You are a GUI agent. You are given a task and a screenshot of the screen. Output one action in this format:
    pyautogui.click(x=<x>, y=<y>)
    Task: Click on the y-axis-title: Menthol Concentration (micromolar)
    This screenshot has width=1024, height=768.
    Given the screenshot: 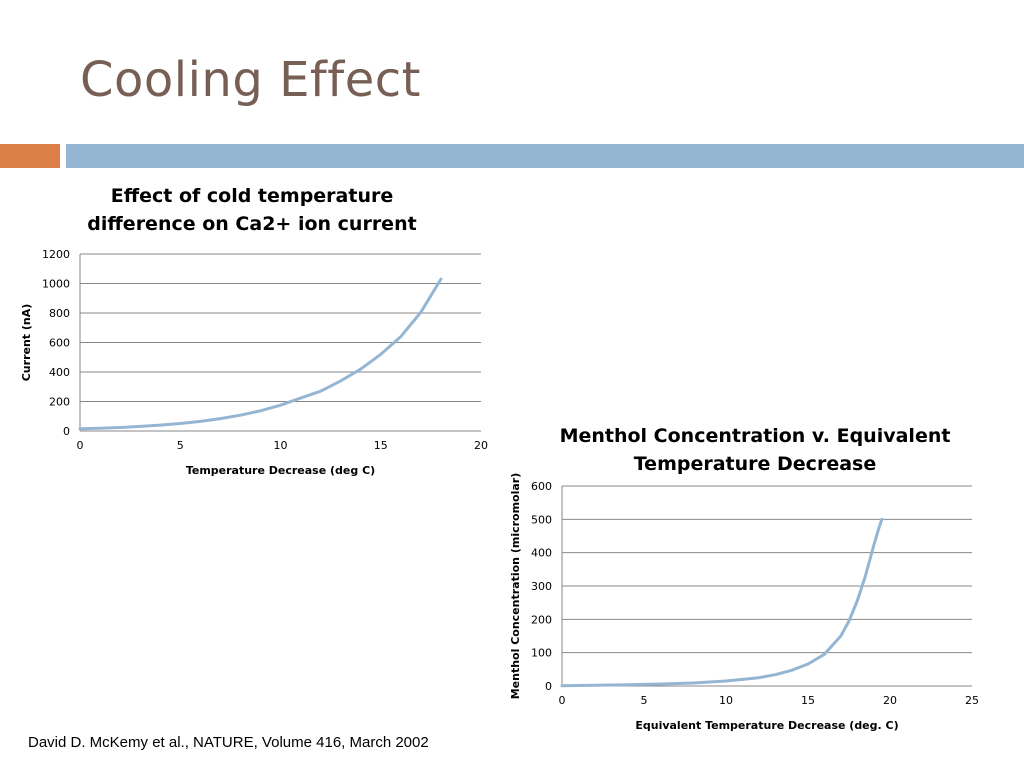 What is the action you would take?
    pyautogui.click(x=515, y=586)
    